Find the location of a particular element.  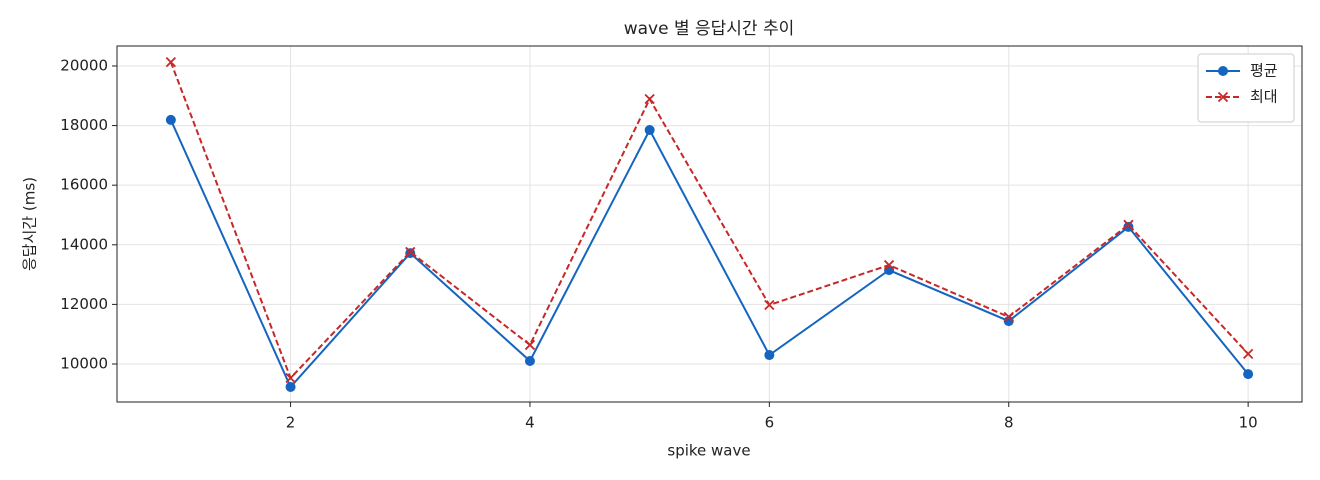

y-axis-label: 응답시간 (ms) is located at coordinates (30, 224).